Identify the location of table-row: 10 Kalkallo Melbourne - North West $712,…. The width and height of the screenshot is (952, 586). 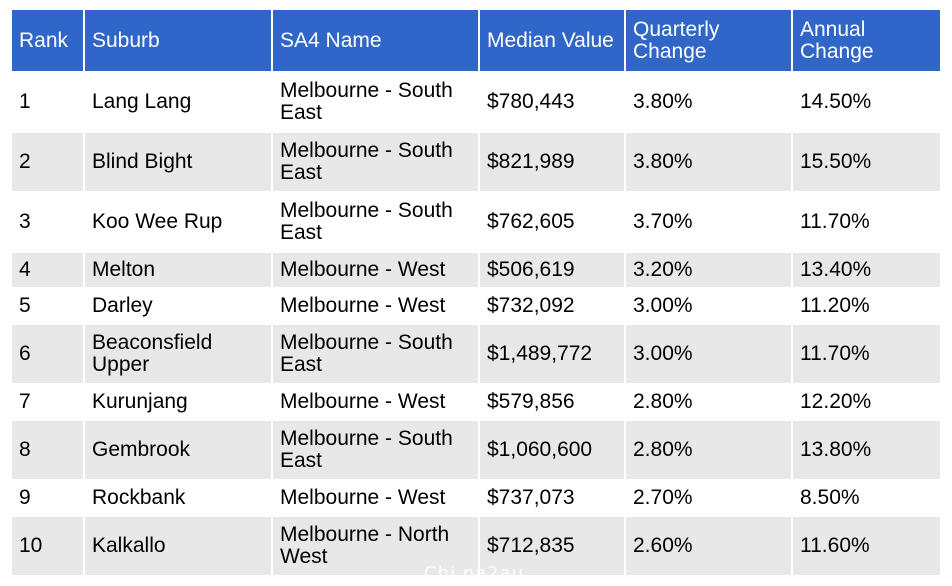
(476, 545).